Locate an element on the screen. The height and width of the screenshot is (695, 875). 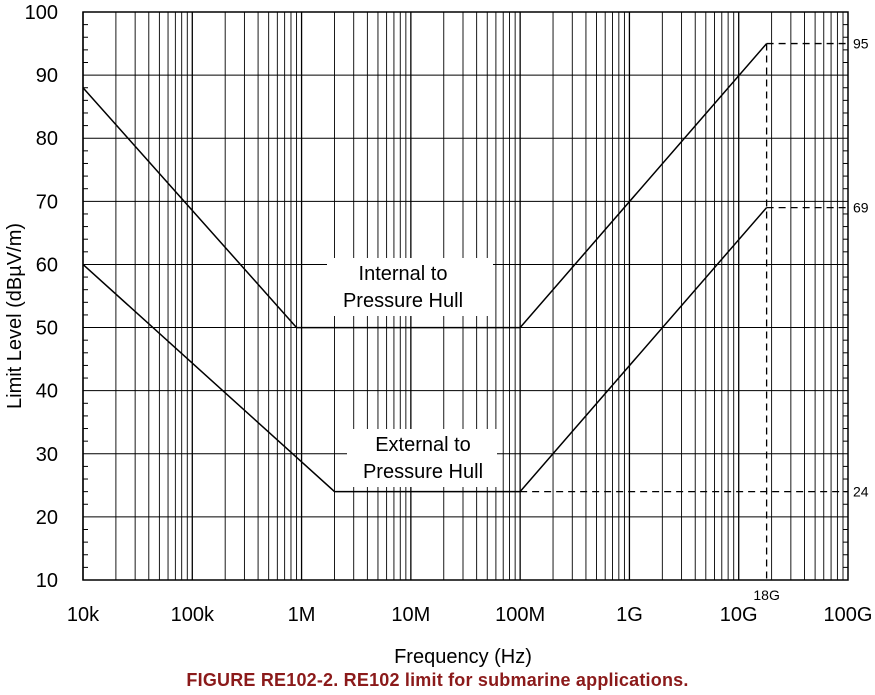
internal-label-background is located at coordinates (410, 287).